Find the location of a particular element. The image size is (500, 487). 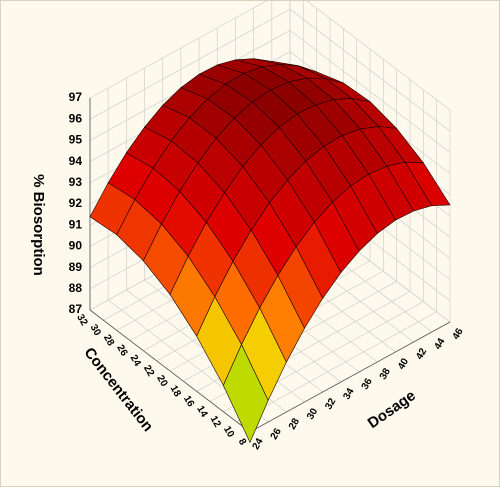

x-tick-label: 24 is located at coordinates (258, 444).